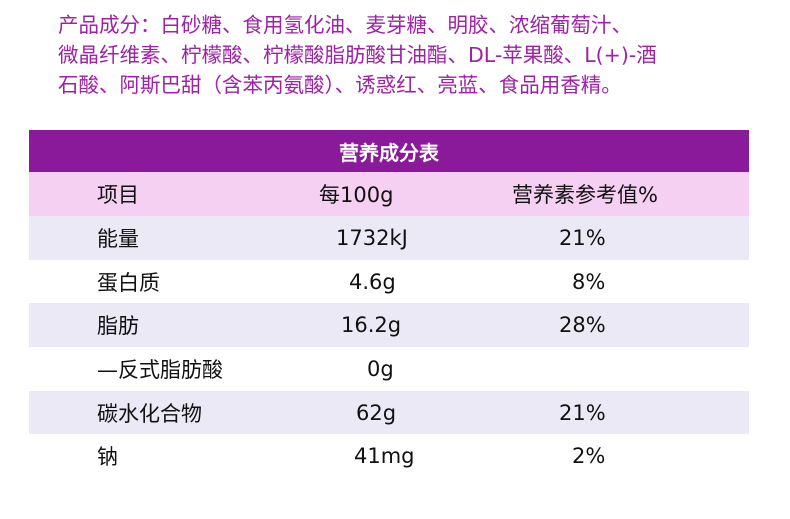 This screenshot has width=790, height=519. What do you see at coordinates (160, 369) in the screenshot?
I see `row-item: —反式脂肪酸` at bounding box center [160, 369].